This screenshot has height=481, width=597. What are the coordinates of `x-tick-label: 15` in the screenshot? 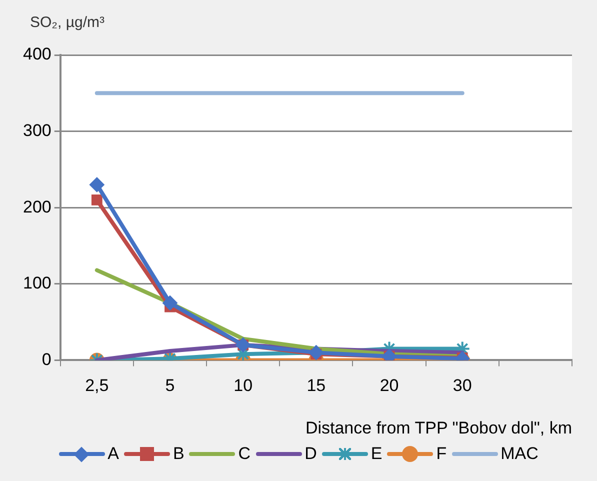 It's located at (316, 386).